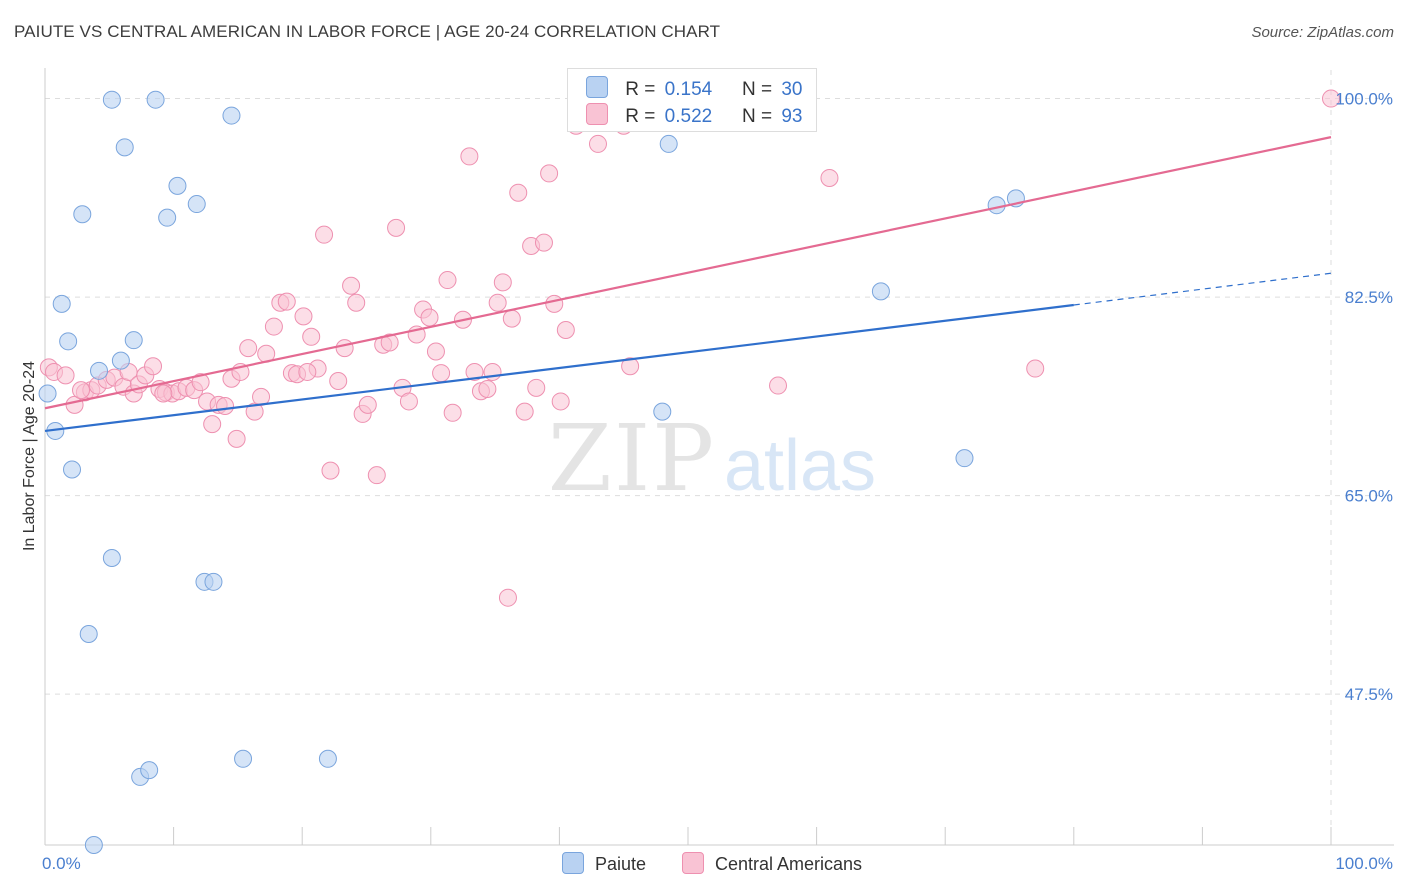 This screenshot has width=1406, height=892. I want to click on legend-row-paiute: R = 0.154 N = 30, so click(694, 88).